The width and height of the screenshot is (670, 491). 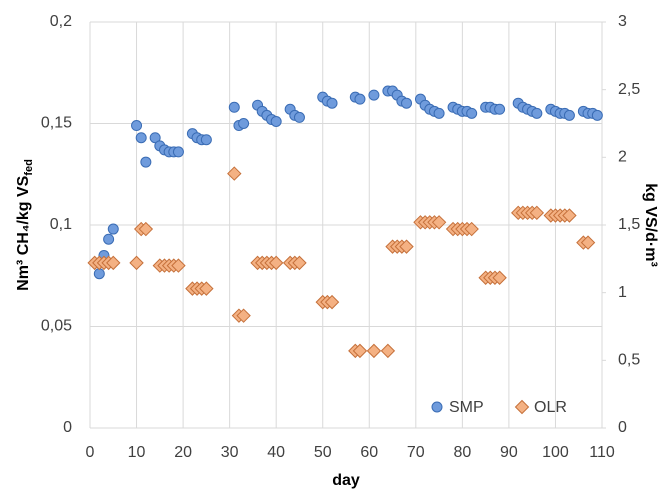 What do you see at coordinates (61, 21) in the screenshot?
I see `y-tick-label: 0,2` at bounding box center [61, 21].